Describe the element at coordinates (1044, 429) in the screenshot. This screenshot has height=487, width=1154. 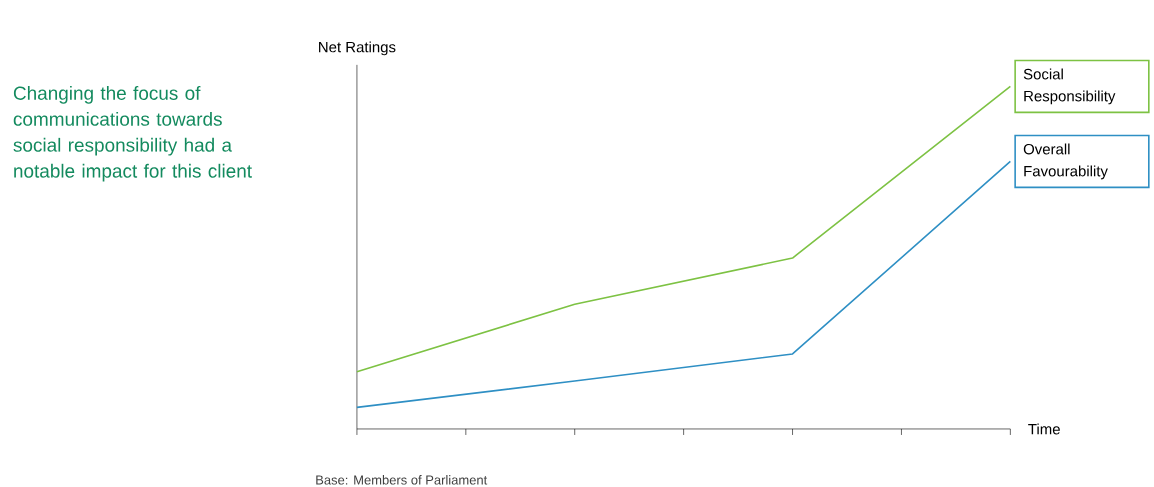
I see `x-axis-title: Time` at that location.